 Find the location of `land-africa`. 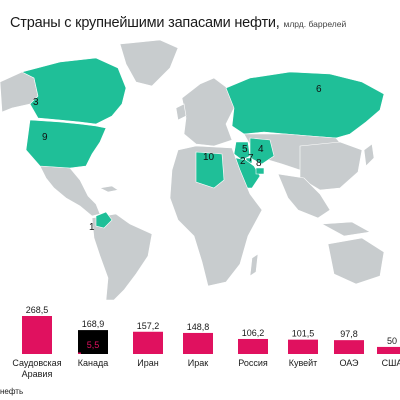

land-africa is located at coordinates (216, 216).